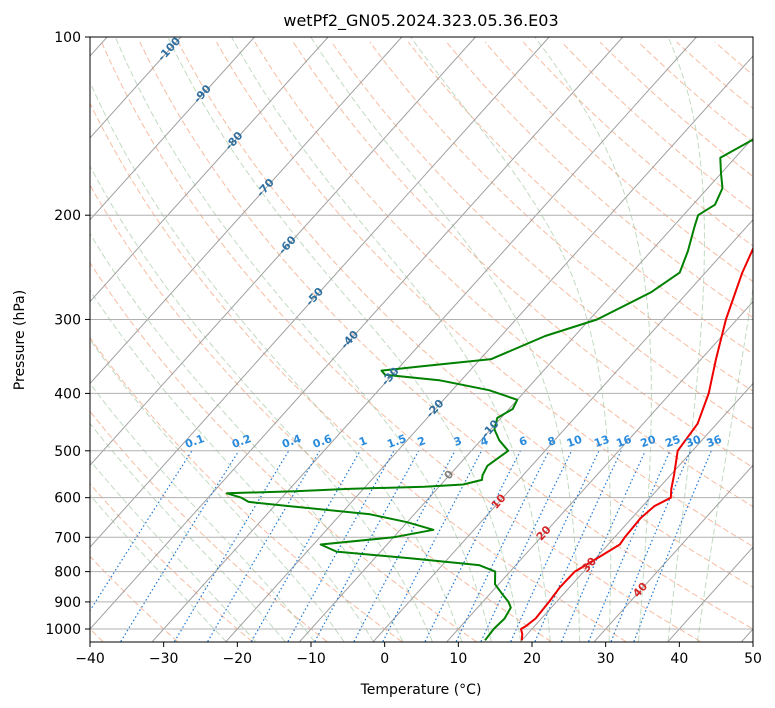 This screenshot has height=708, width=775. Describe the element at coordinates (714, 442) in the screenshot. I see `mixing-ratio-label: 36` at that location.